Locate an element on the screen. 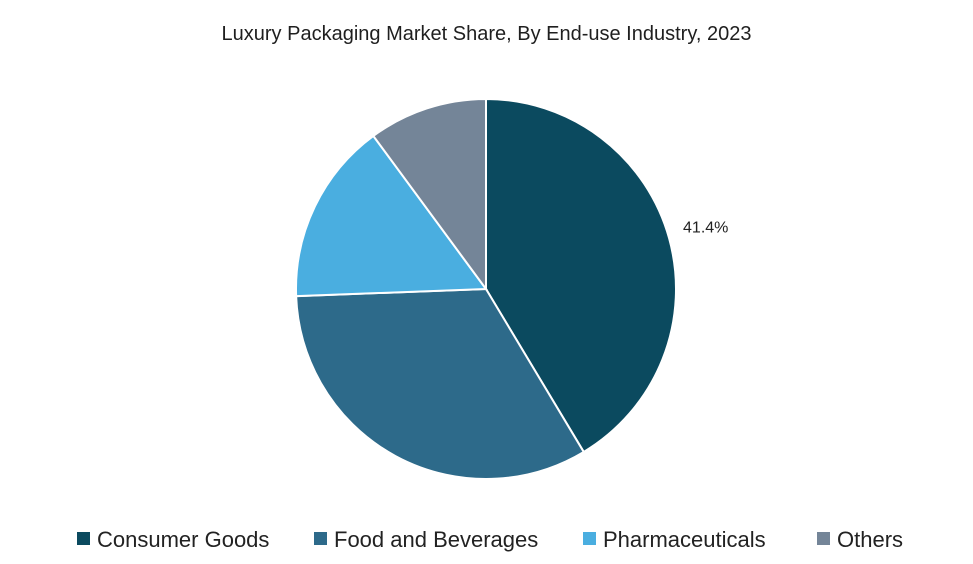 This screenshot has width=973, height=564. data-labels: 41.4% is located at coordinates (705, 227).